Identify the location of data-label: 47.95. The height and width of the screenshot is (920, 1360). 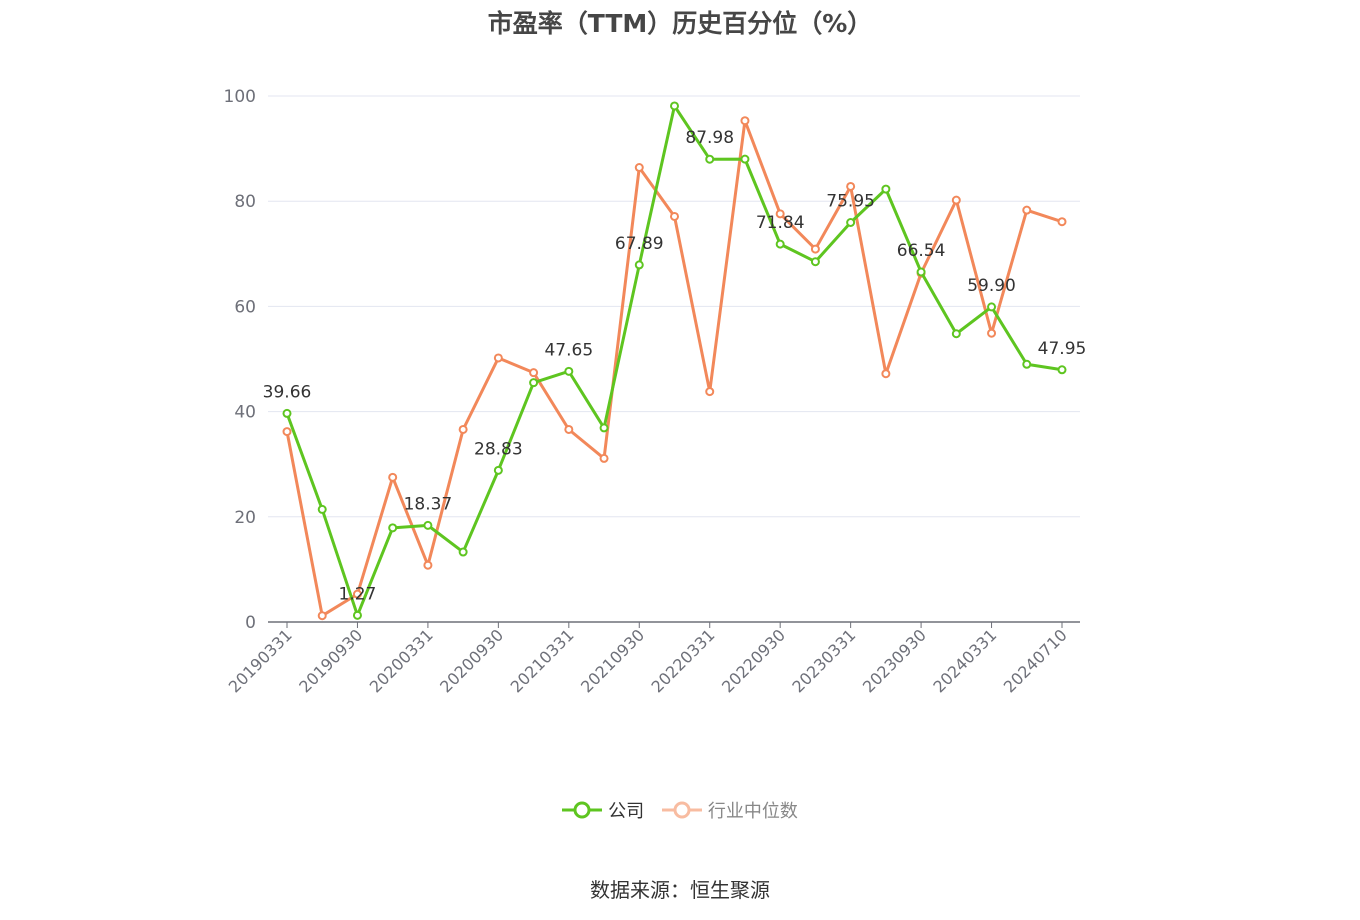
(1062, 349).